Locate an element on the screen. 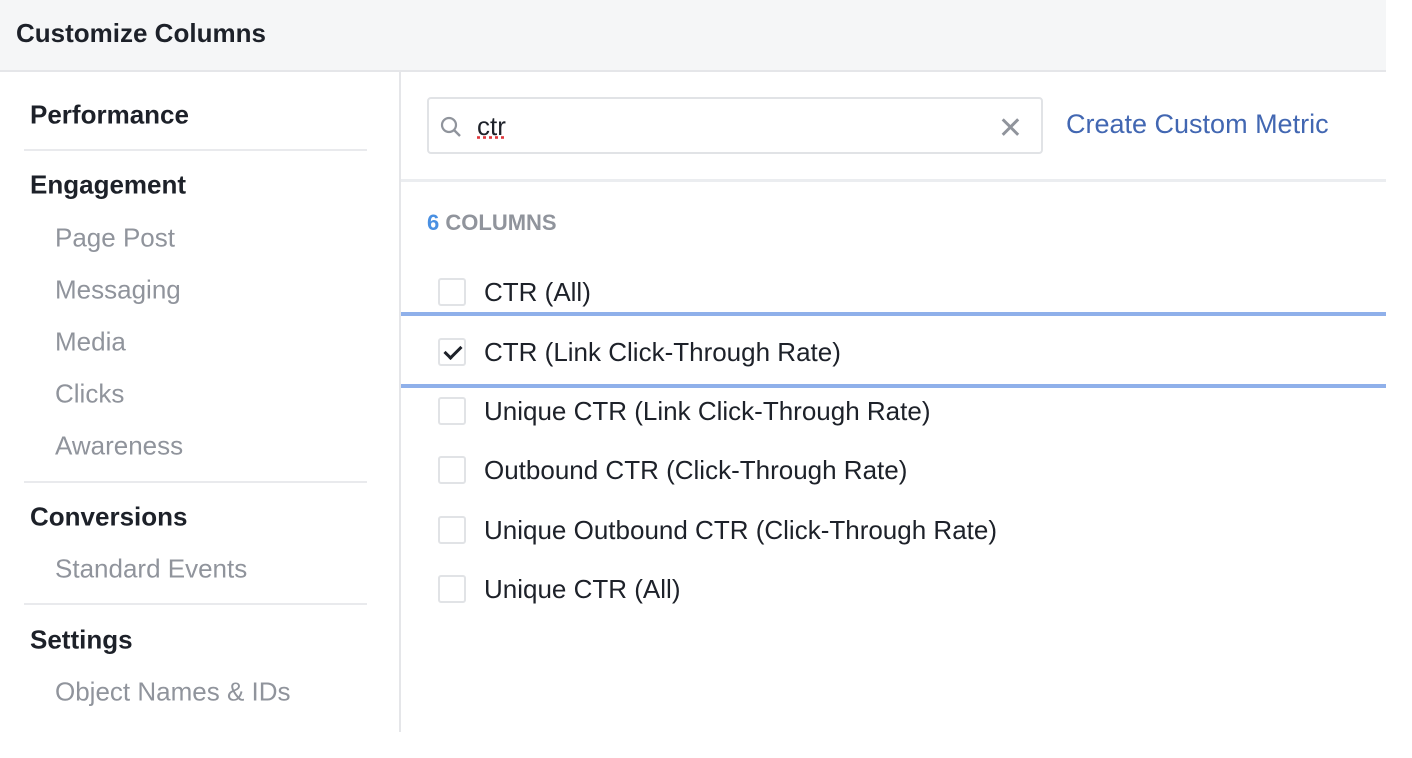  search-box: ✕ is located at coordinates (735, 125).